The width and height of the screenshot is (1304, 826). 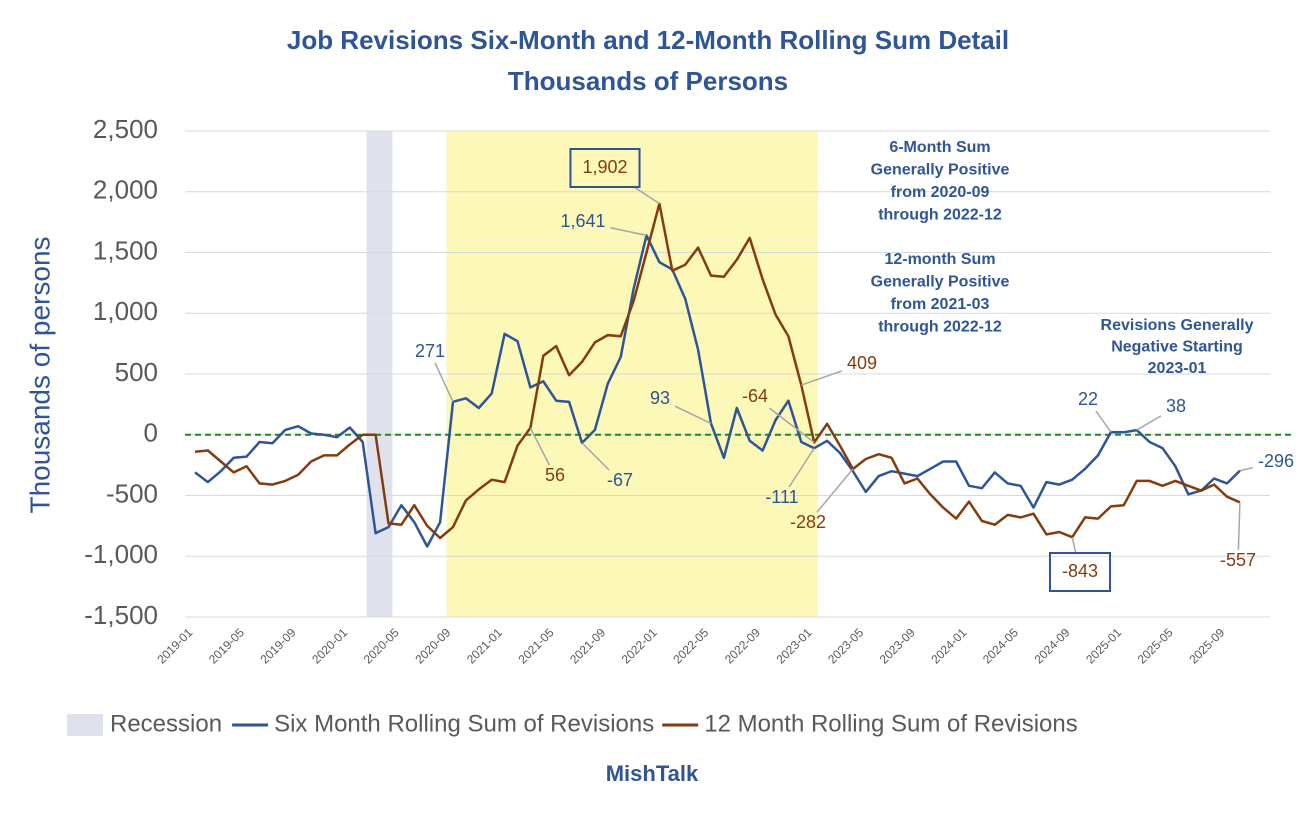 I want to click on data-label: -843, so click(x=1080, y=571).